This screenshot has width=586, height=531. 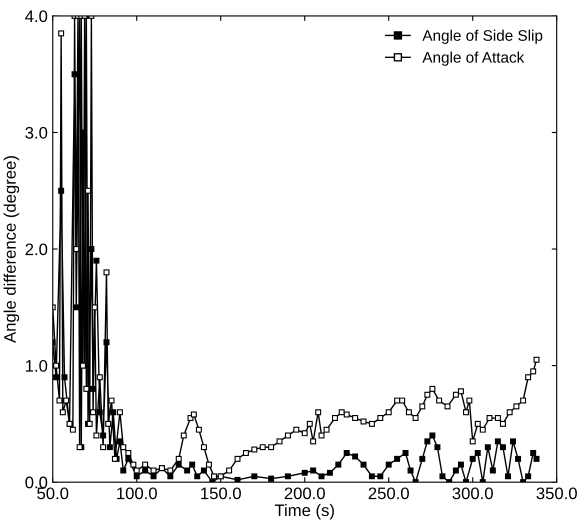 I want to click on x-tick-label: 250.0, so click(x=388, y=493).